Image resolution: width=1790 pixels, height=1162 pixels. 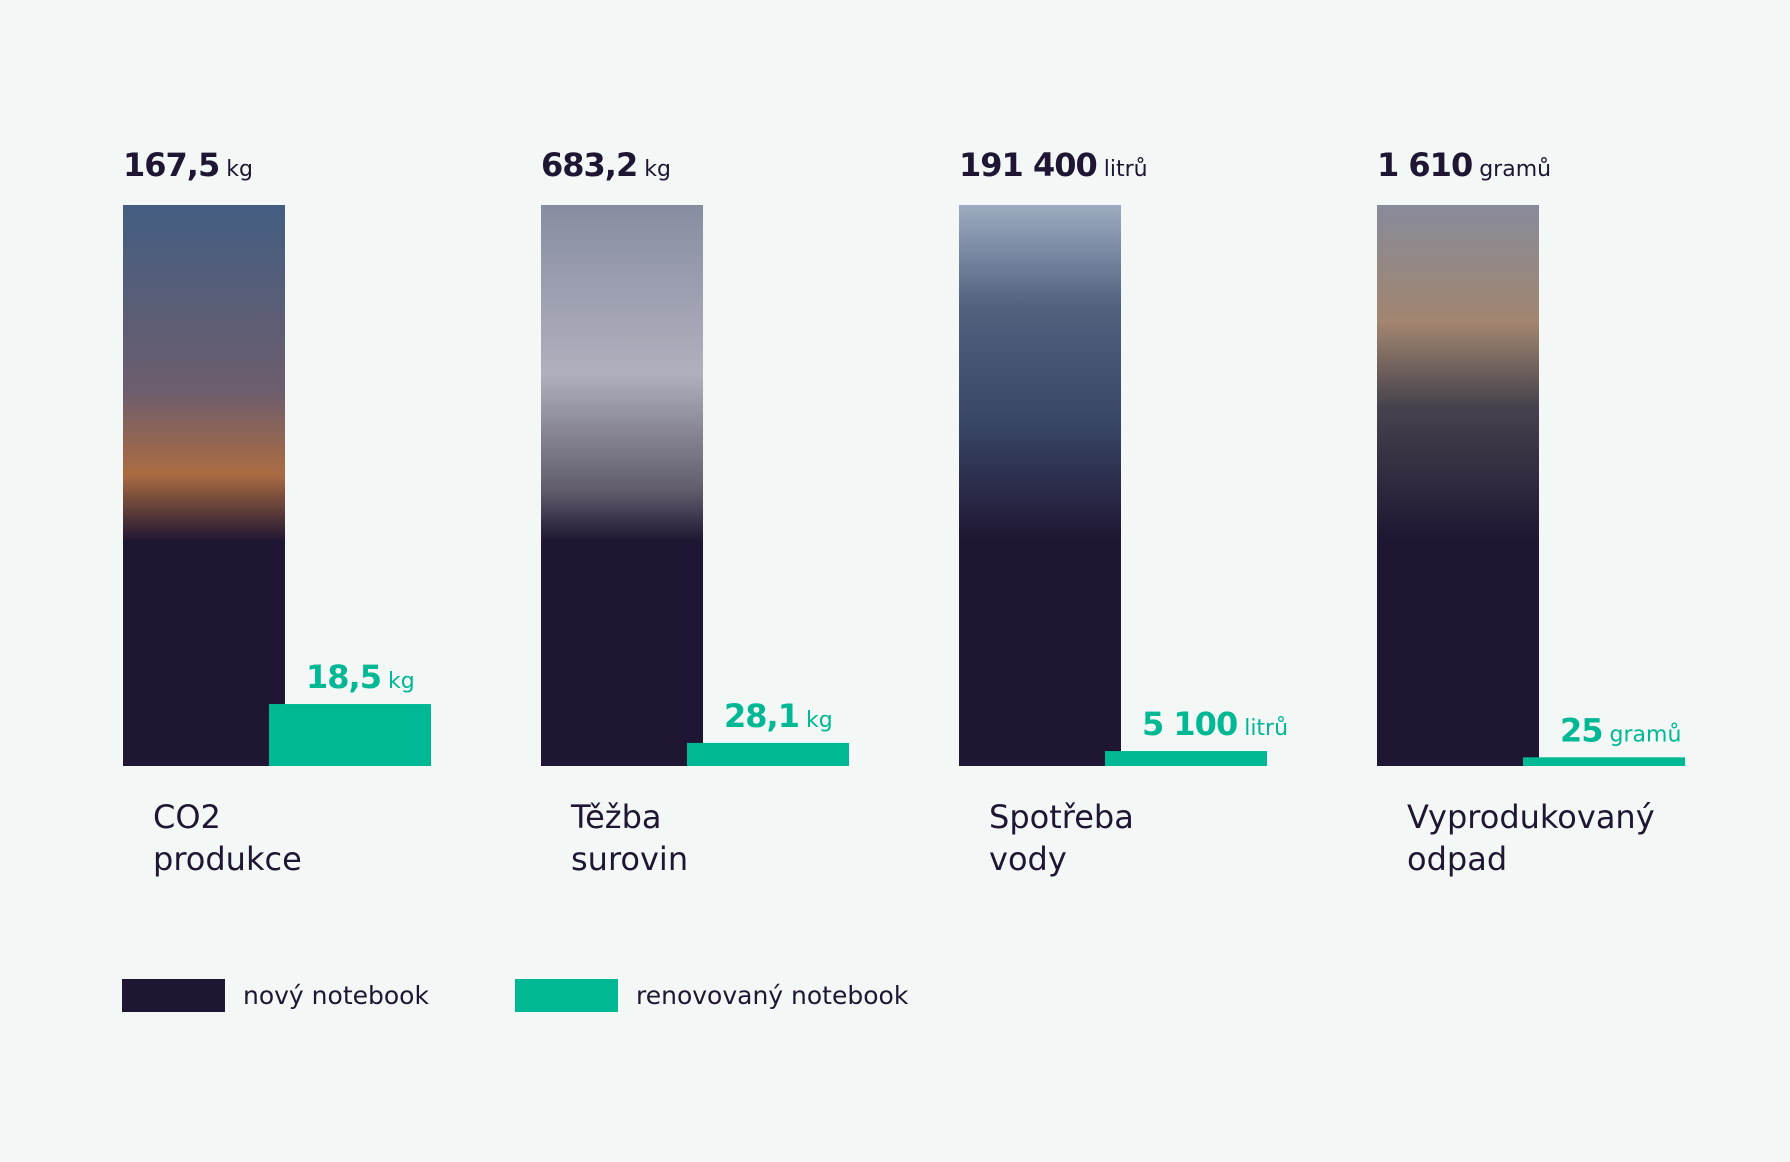 What do you see at coordinates (1028, 165) in the screenshot?
I see `value-label: 191 400` at bounding box center [1028, 165].